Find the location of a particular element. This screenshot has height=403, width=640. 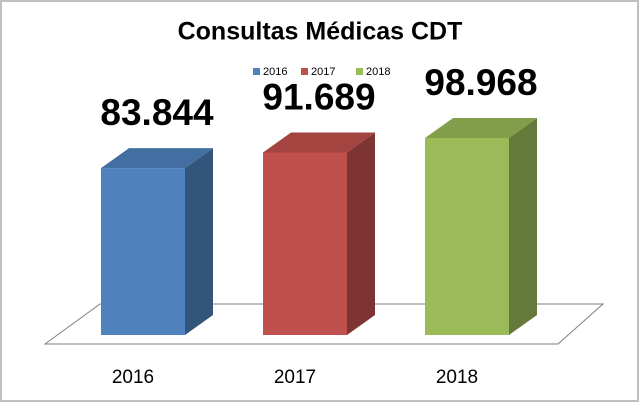

legend-label: 2017 is located at coordinates (323, 72).